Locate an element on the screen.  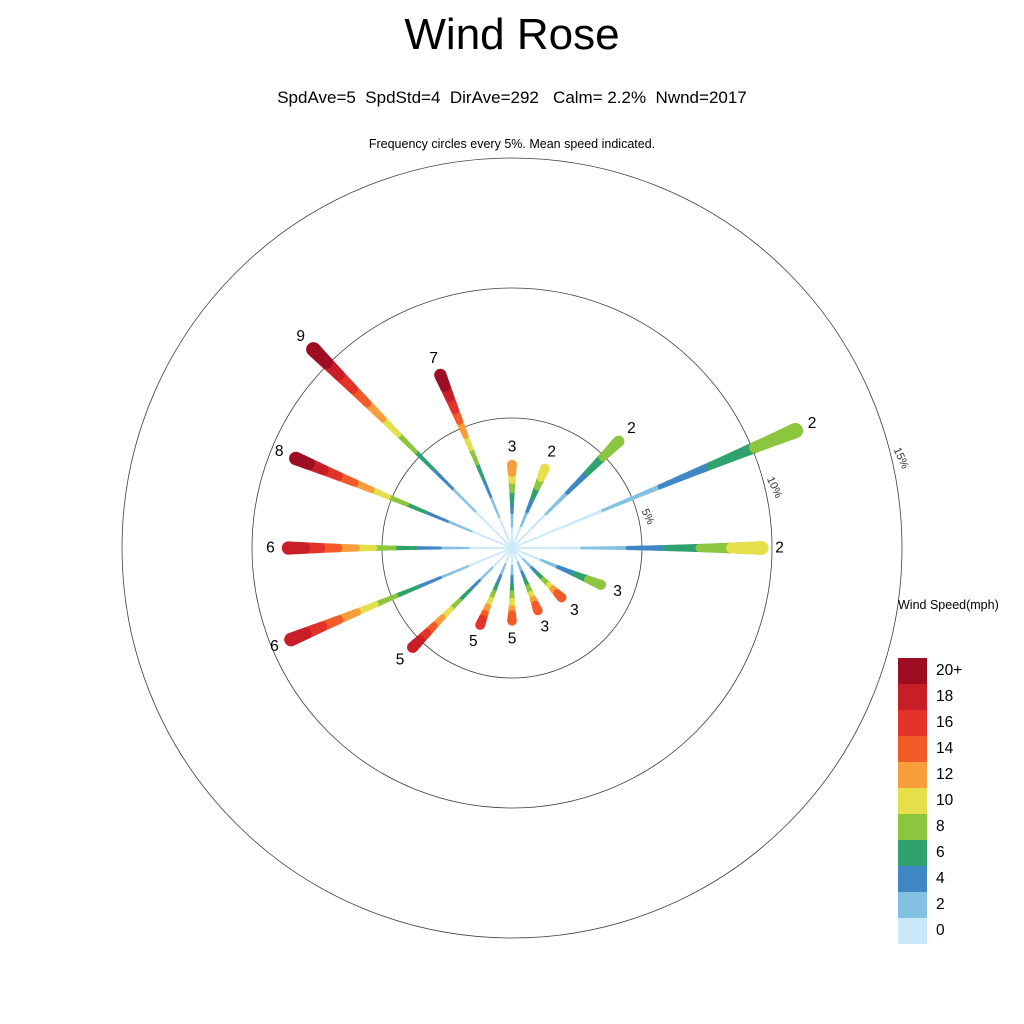
mean-speed-label-N: 3 is located at coordinates (512, 446).